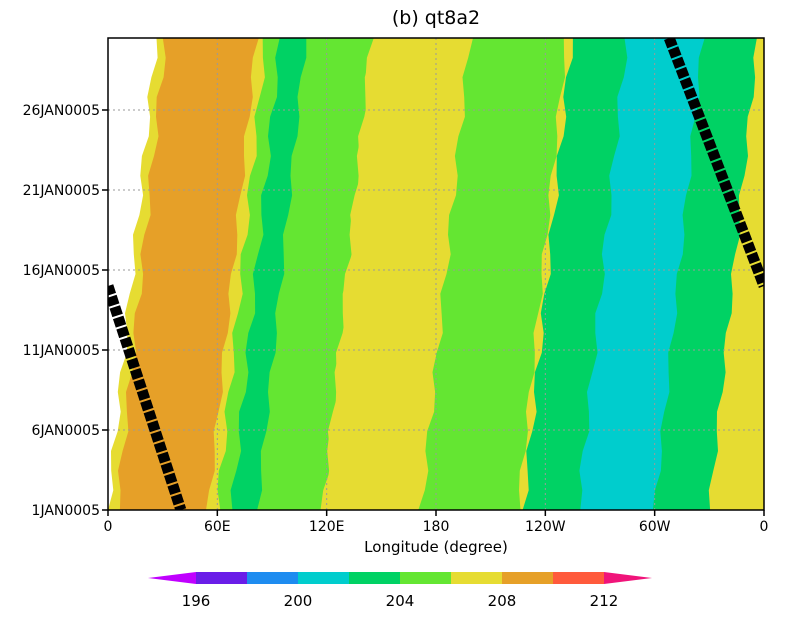 The width and height of the screenshot is (800, 618). What do you see at coordinates (400, 591) in the screenshot?
I see `colorbar: 196 200 204 208 212` at bounding box center [400, 591].